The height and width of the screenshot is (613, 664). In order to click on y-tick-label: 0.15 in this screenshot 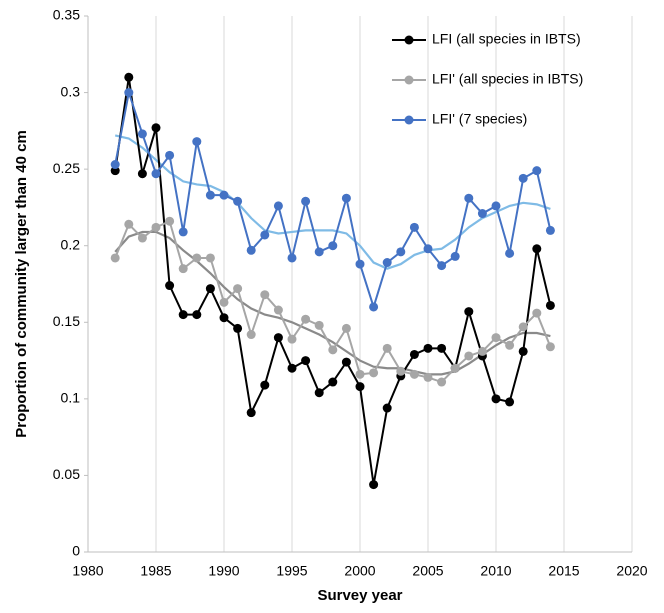, I will do `click(66, 321)`.